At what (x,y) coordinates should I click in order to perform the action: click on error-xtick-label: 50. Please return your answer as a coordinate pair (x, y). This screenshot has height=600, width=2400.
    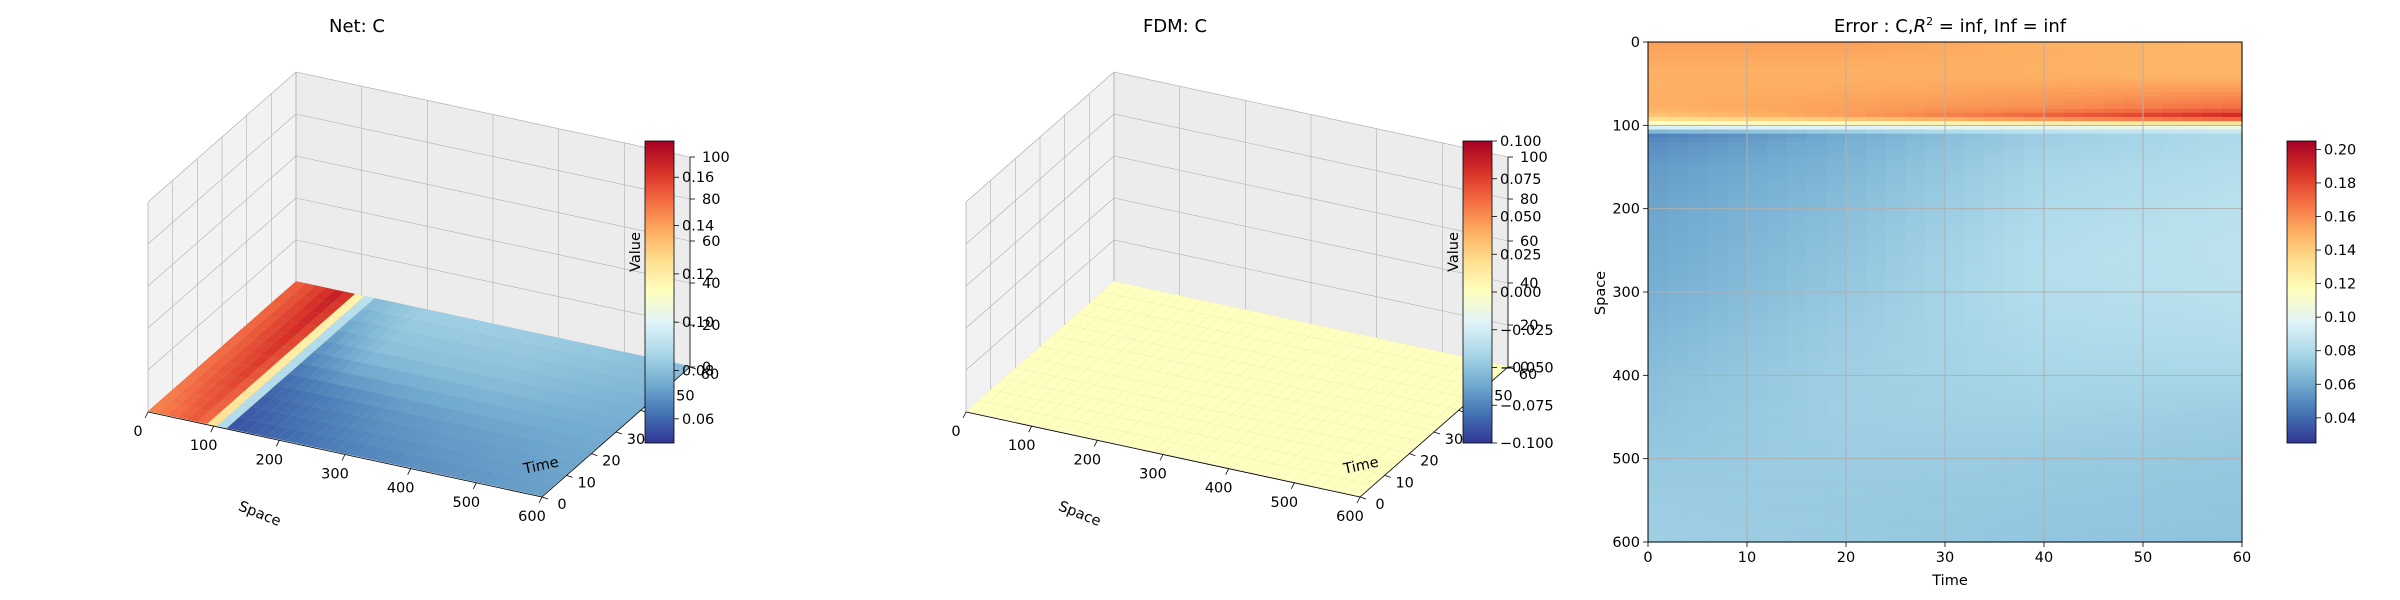
    Looking at the image, I should click on (2143, 558).